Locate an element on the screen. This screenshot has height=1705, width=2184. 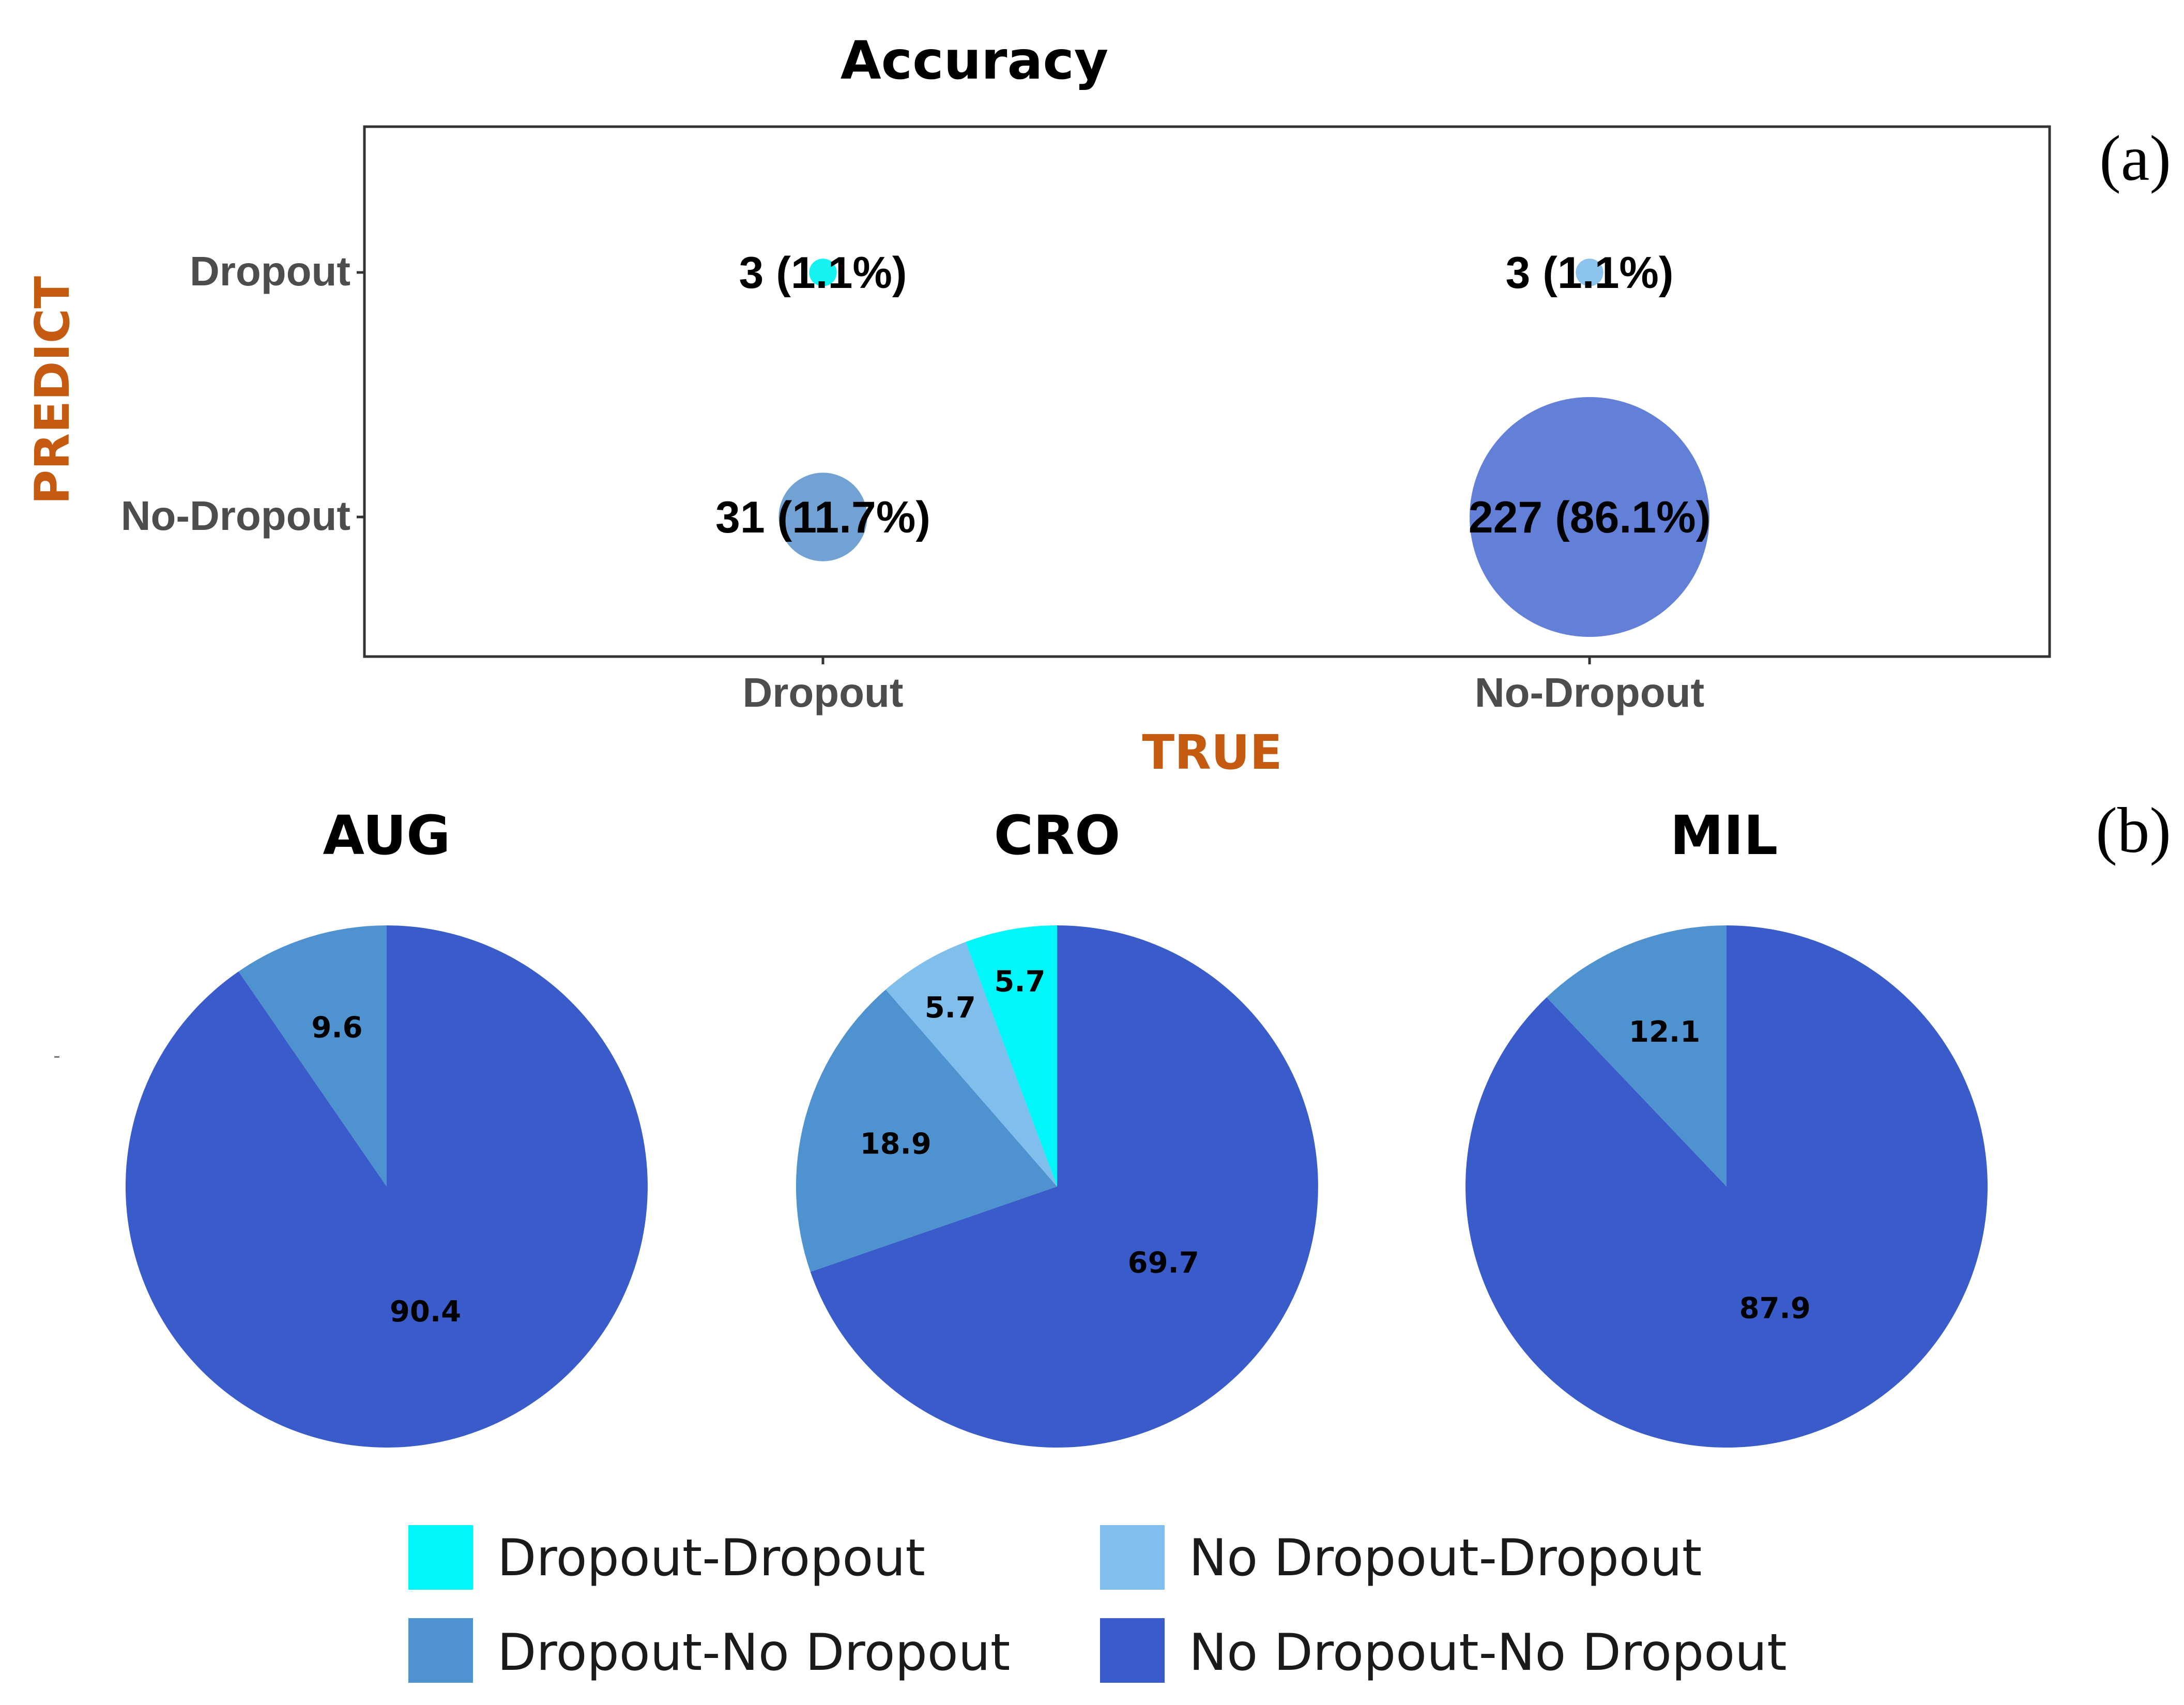
pie-title-mil: MIL is located at coordinates (1724, 836).